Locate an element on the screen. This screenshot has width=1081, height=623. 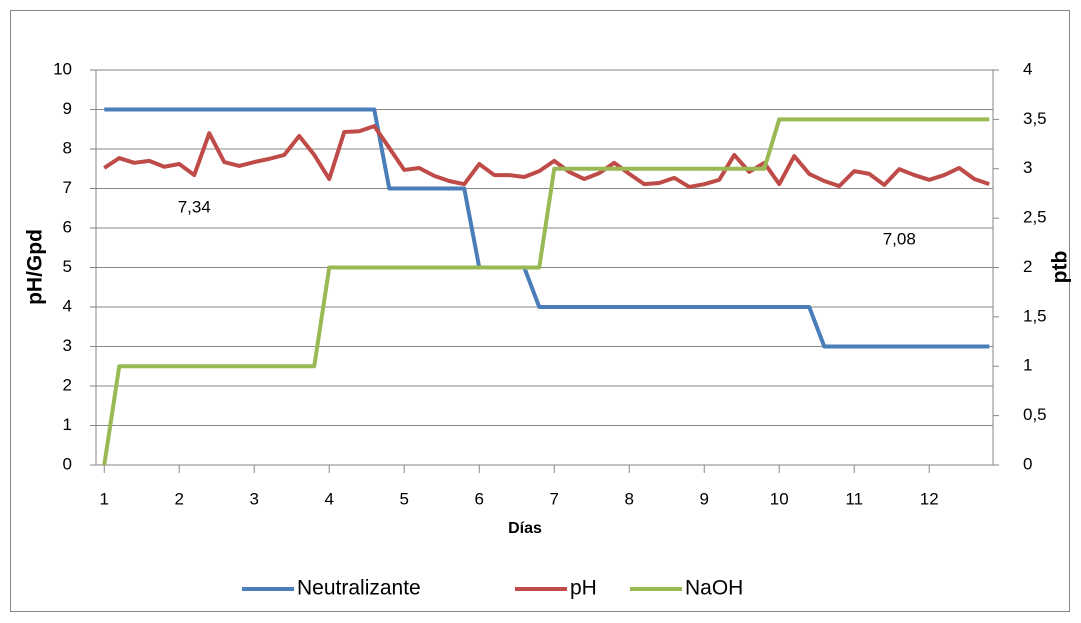
x-tick-label: 1 is located at coordinates (104, 498).